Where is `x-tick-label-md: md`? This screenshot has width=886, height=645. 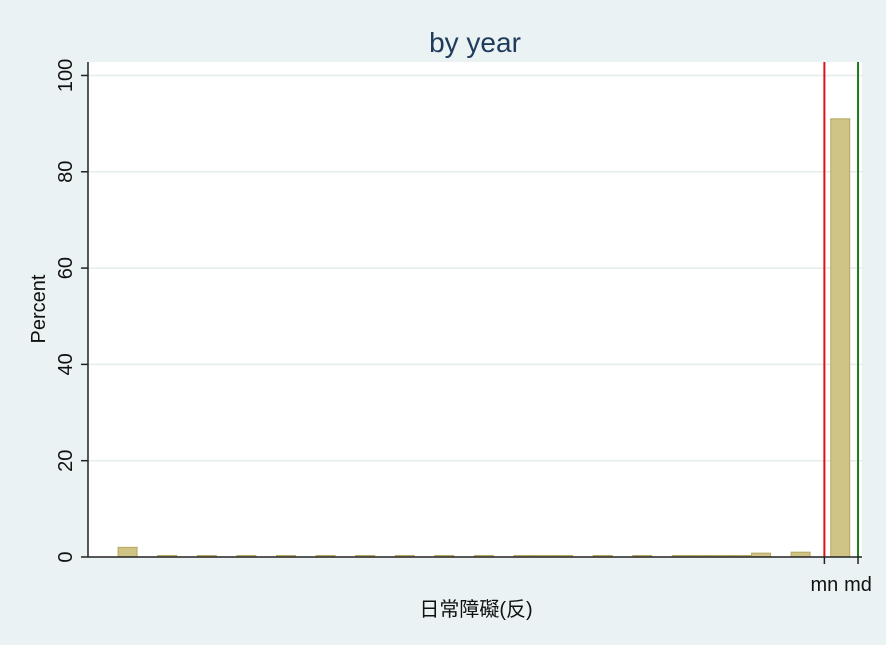
x-tick-label-md: md is located at coordinates (858, 585).